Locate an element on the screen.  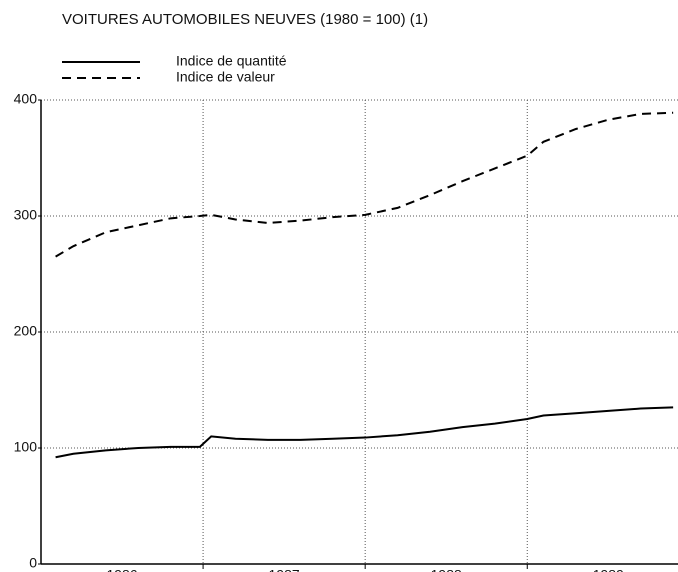
data-line is located at coordinates (364, 432).